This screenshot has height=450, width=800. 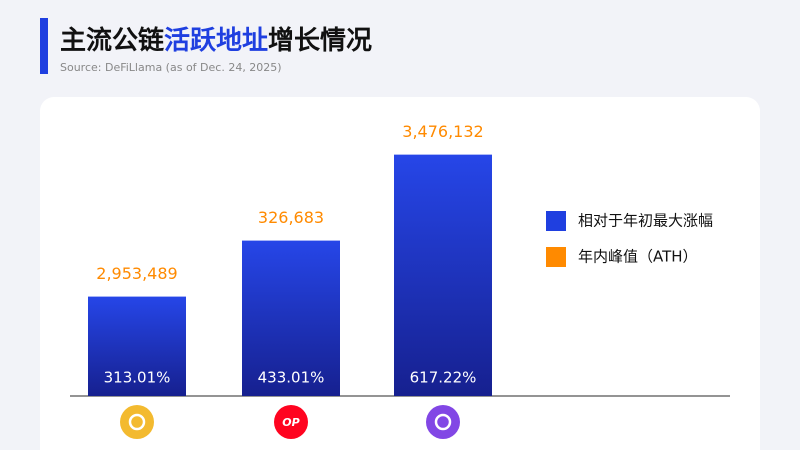 What do you see at coordinates (291, 378) in the screenshot?
I see `bar-value-label: 433.01%` at bounding box center [291, 378].